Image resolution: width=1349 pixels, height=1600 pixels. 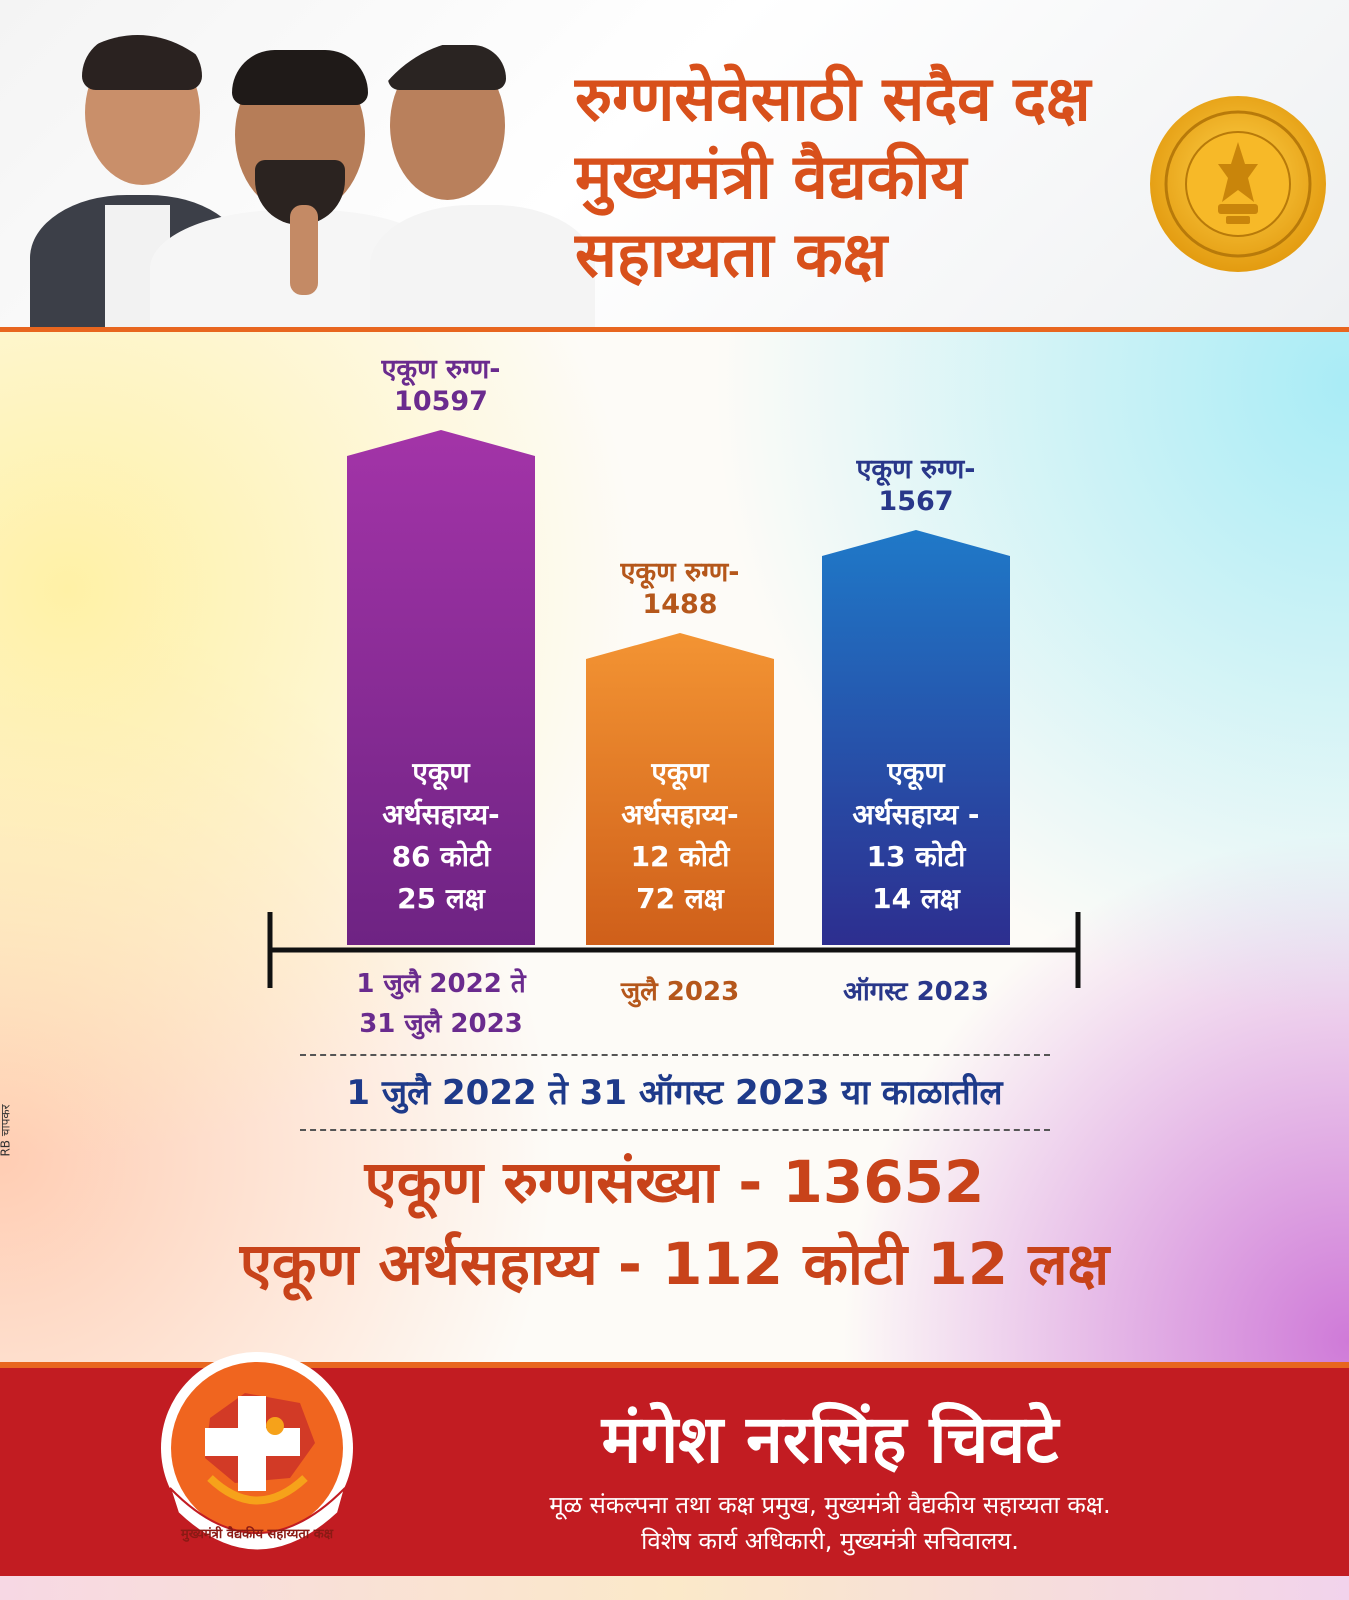 I want to click on bar-3-aid-label-3: 13 कोटी, so click(x=917, y=856).